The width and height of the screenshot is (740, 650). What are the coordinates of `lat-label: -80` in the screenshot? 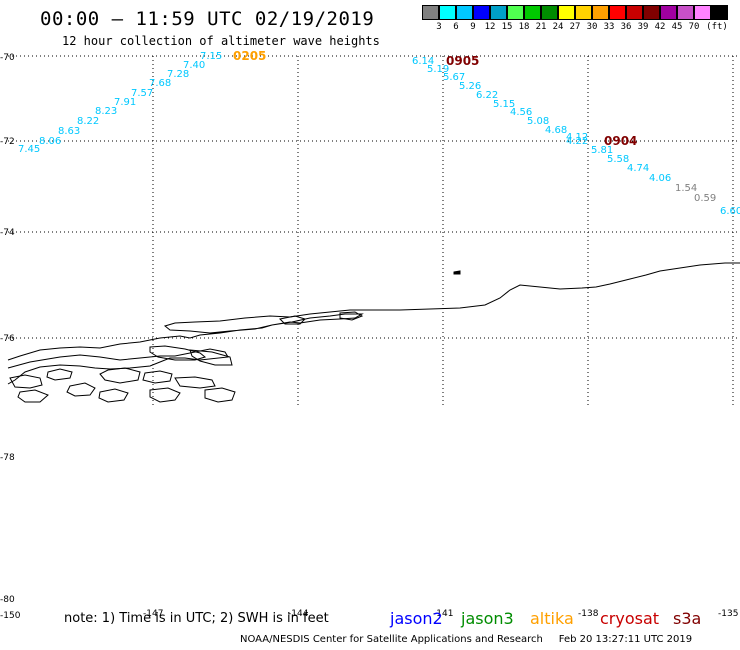 It's located at (7, 600).